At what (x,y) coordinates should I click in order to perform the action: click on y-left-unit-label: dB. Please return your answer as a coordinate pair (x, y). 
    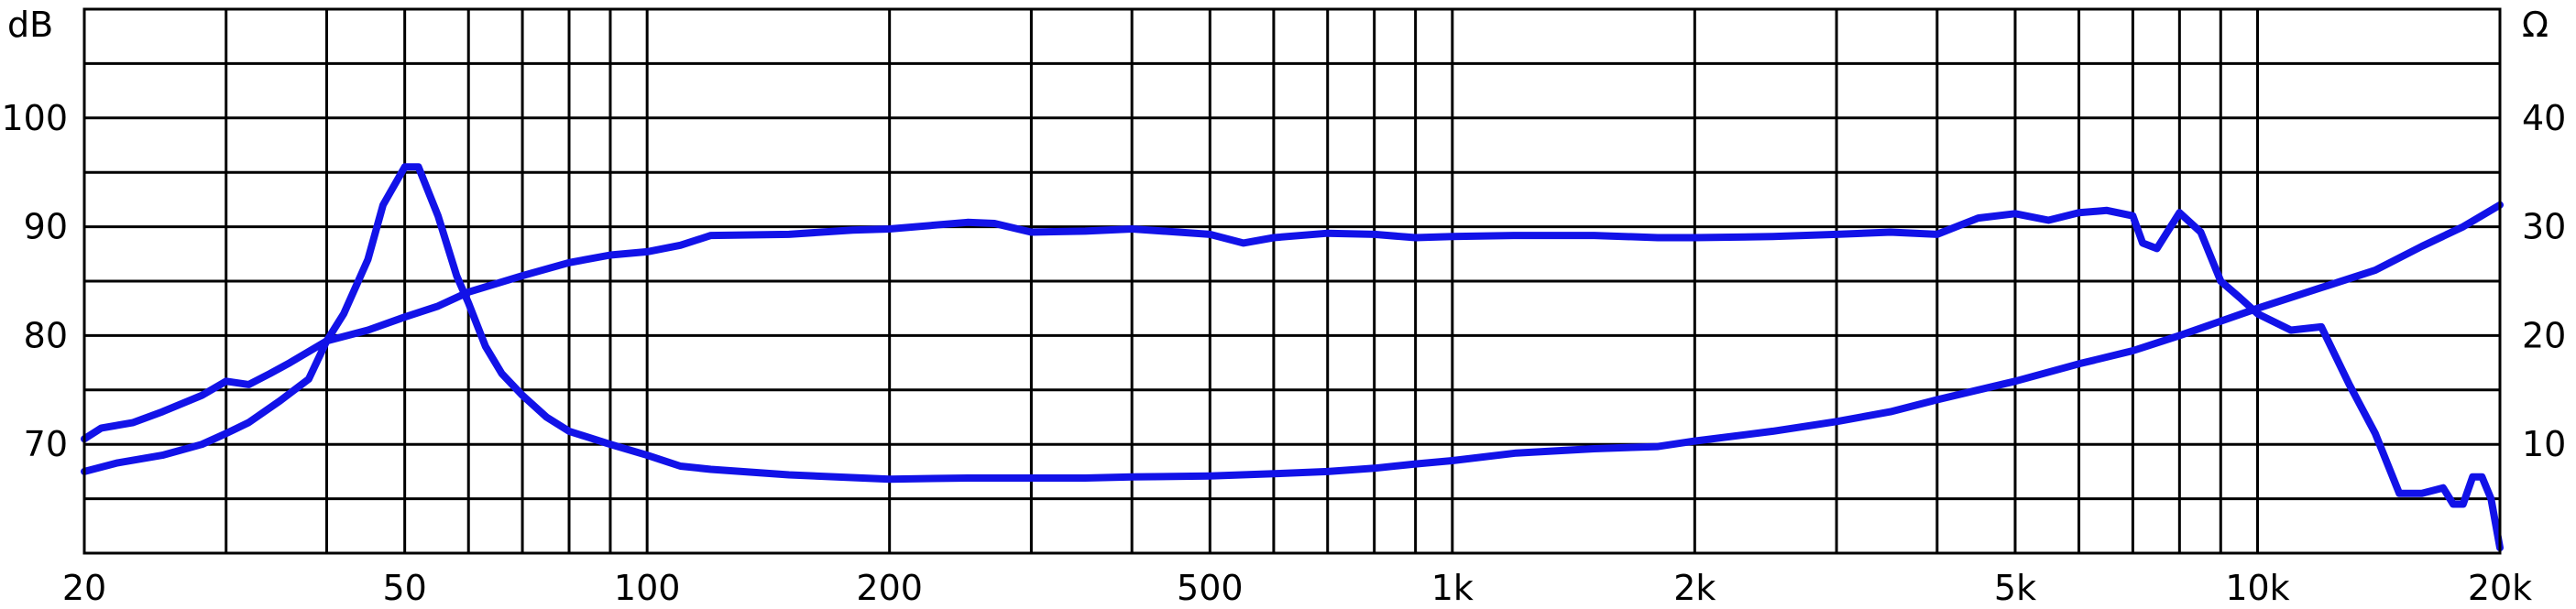
    Looking at the image, I should click on (30, 25).